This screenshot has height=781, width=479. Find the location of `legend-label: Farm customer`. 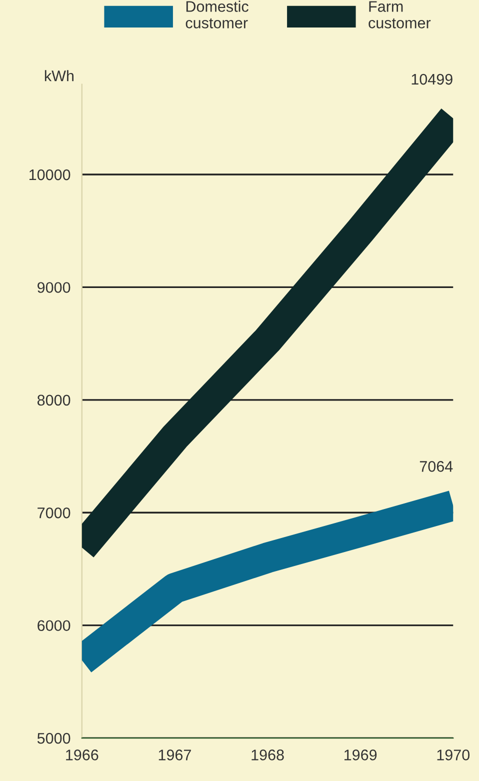

legend-label: Farm customer is located at coordinates (399, 14).